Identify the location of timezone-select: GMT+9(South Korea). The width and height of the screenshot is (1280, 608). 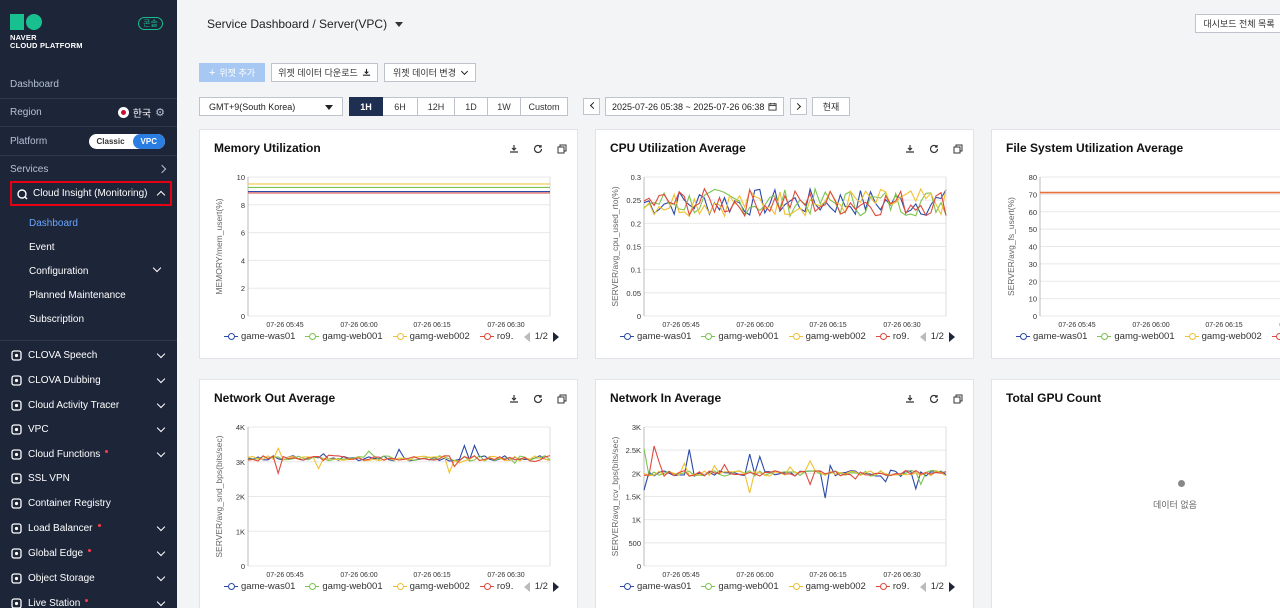
(271, 106).